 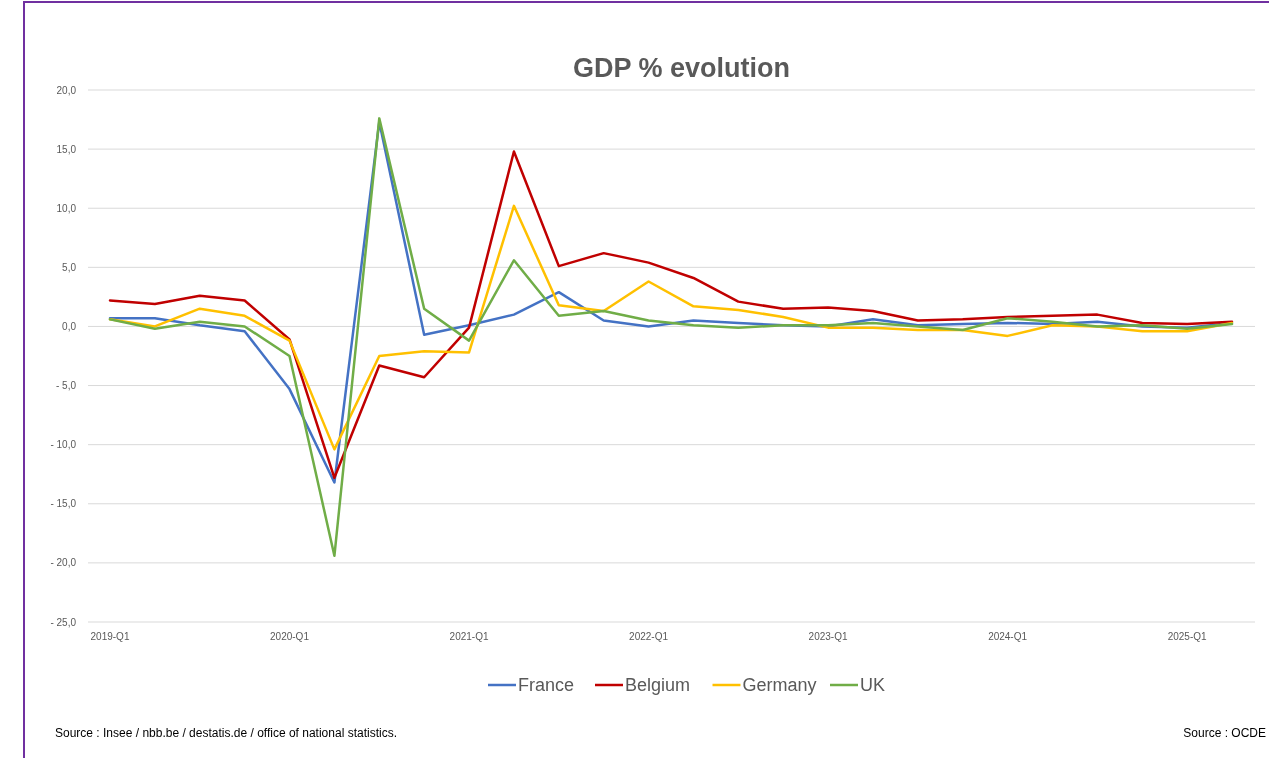 I want to click on y-tick-label: 0,0, so click(x=69, y=326).